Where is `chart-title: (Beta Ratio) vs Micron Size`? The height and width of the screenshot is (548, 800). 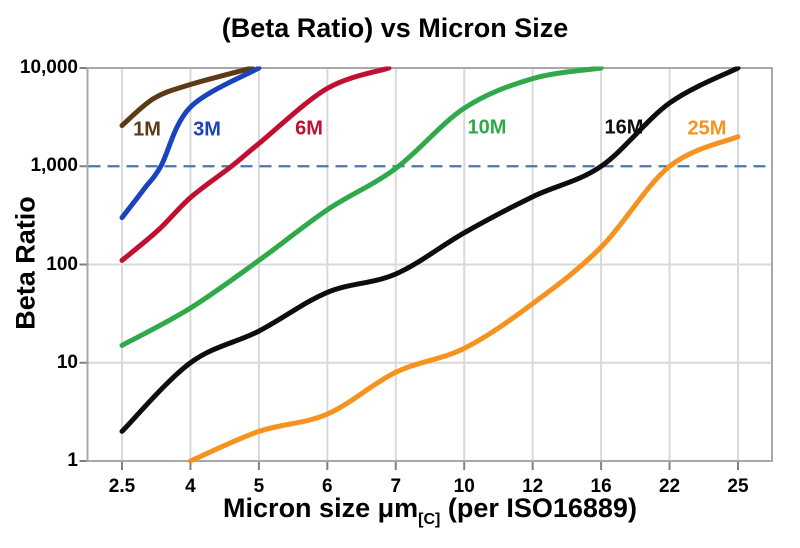
chart-title: (Beta Ratio) vs Micron Size is located at coordinates (395, 28).